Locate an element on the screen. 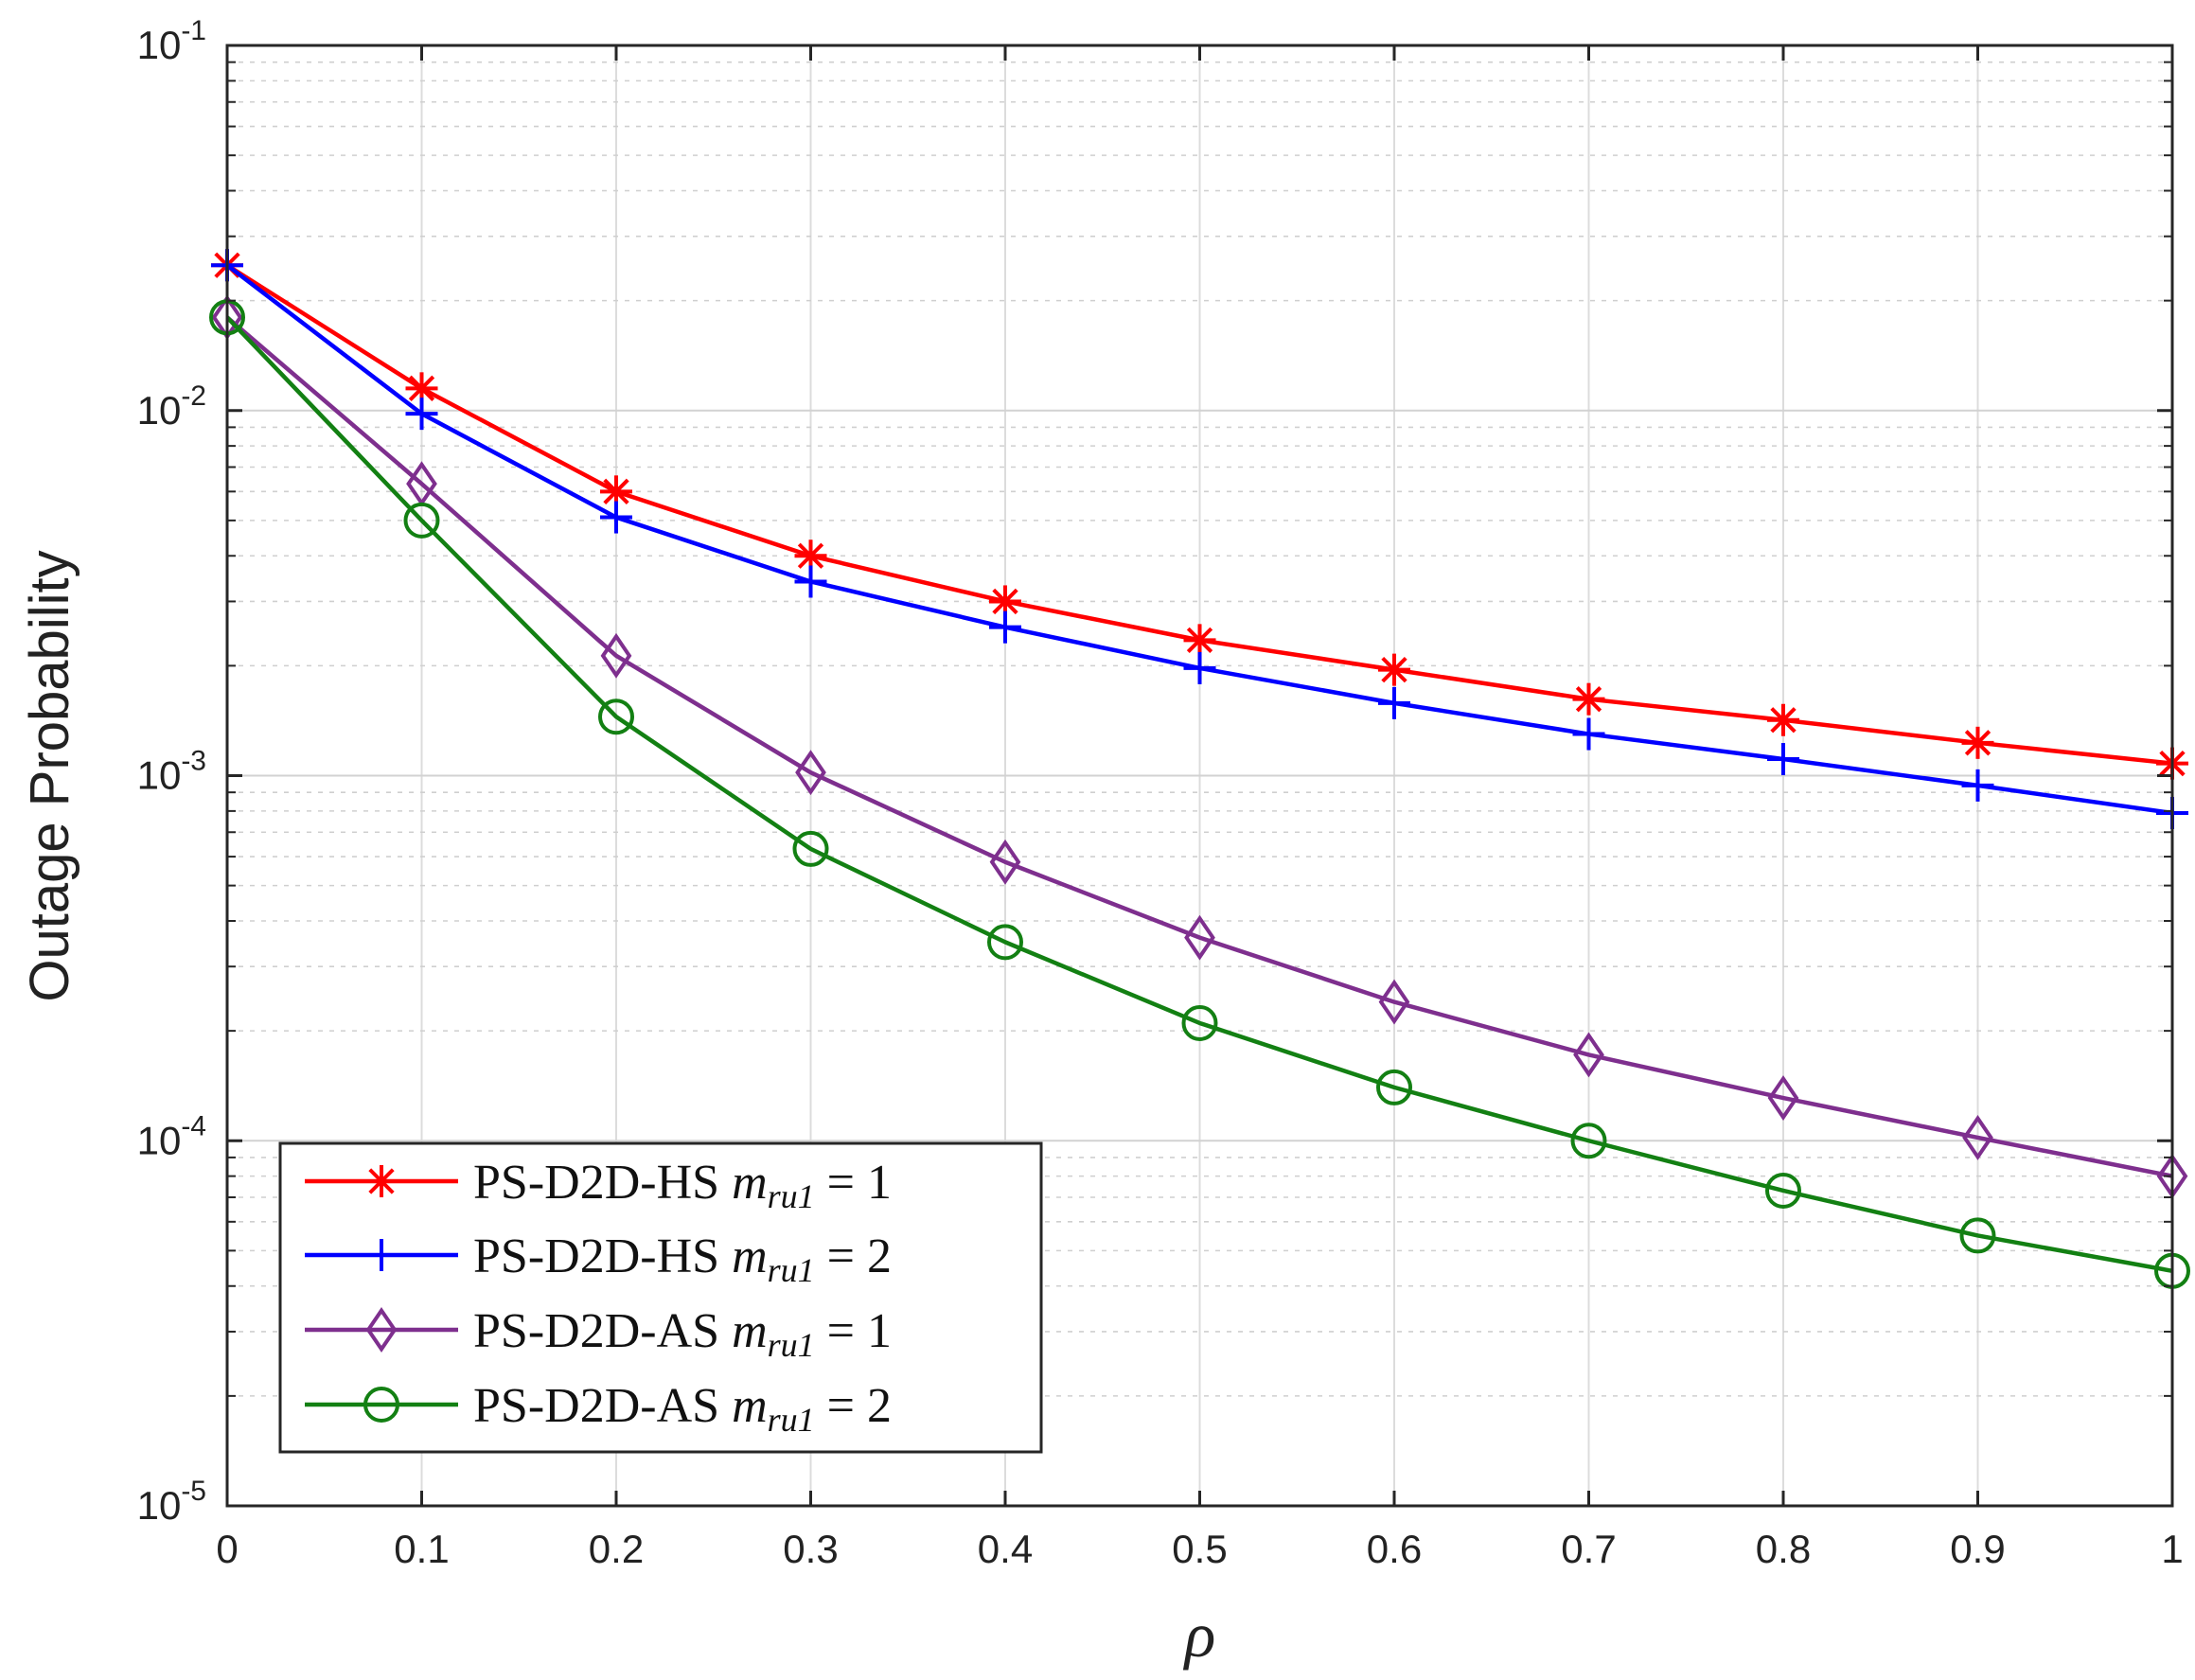 Image resolution: width=2195 pixels, height=1680 pixels. legend-entry: PS-D2D-HS mru1 = 1 is located at coordinates (598, 1185).